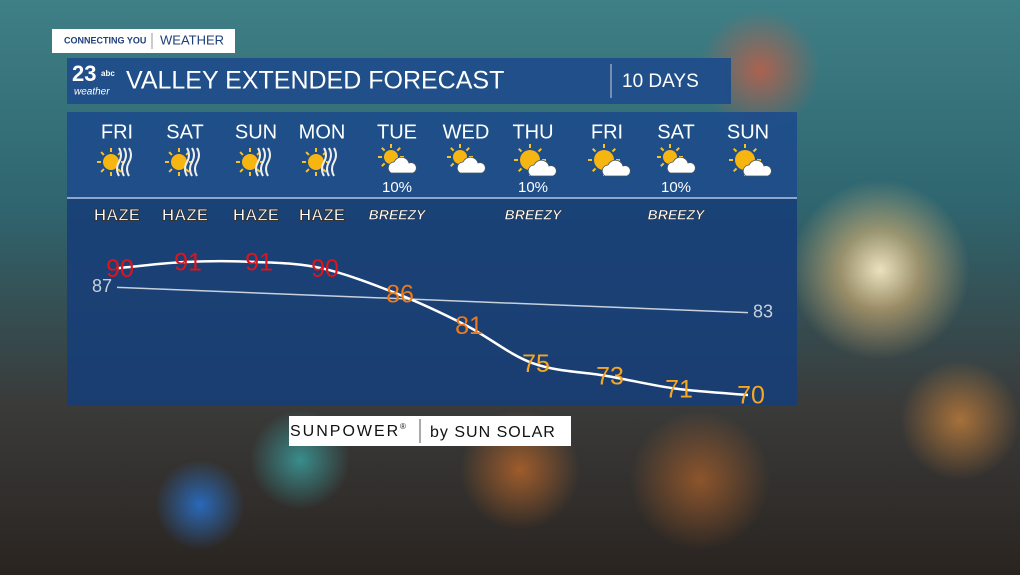 This screenshot has width=1020, height=575. I want to click on temperature-label: 70, so click(751, 396).